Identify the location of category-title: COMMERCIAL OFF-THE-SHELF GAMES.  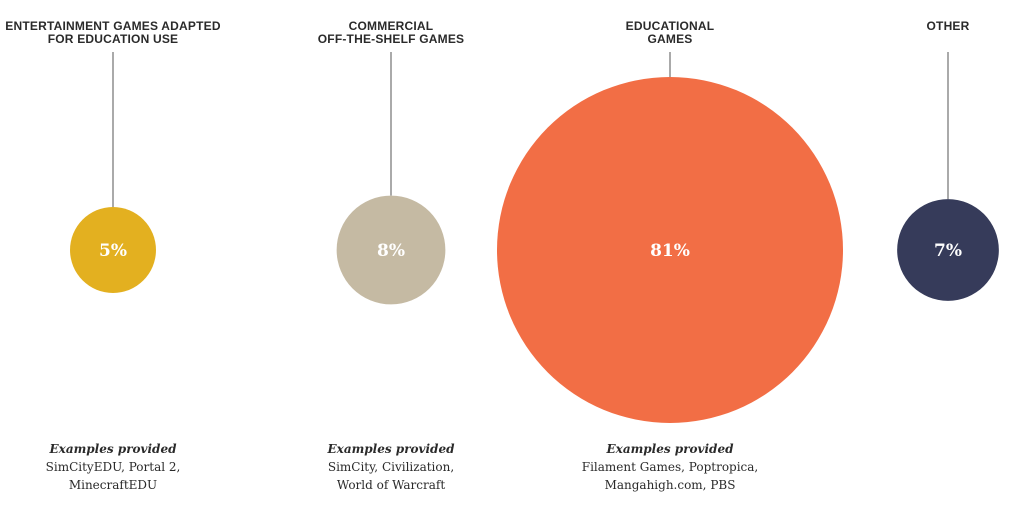
(391, 32).